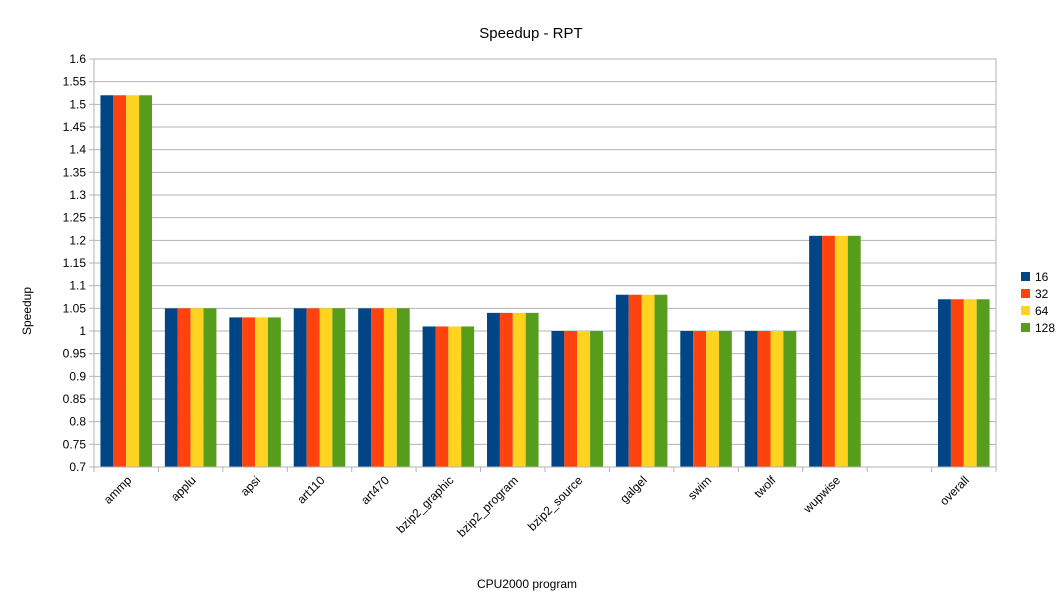 The height and width of the screenshot is (611, 1064). I want to click on y-tick-label: 1.25, so click(75, 218).